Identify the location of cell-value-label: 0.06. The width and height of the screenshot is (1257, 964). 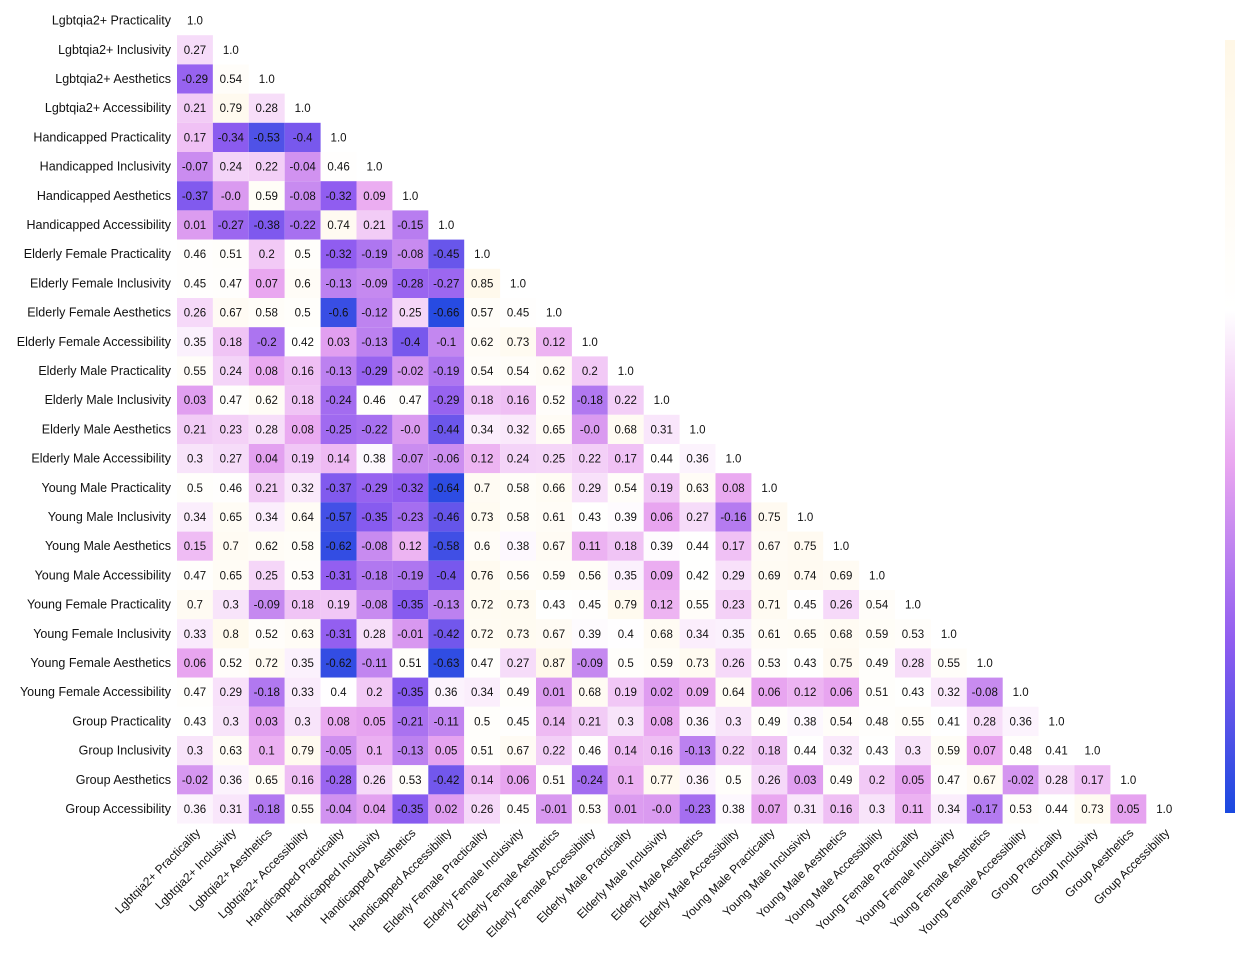
(769, 693).